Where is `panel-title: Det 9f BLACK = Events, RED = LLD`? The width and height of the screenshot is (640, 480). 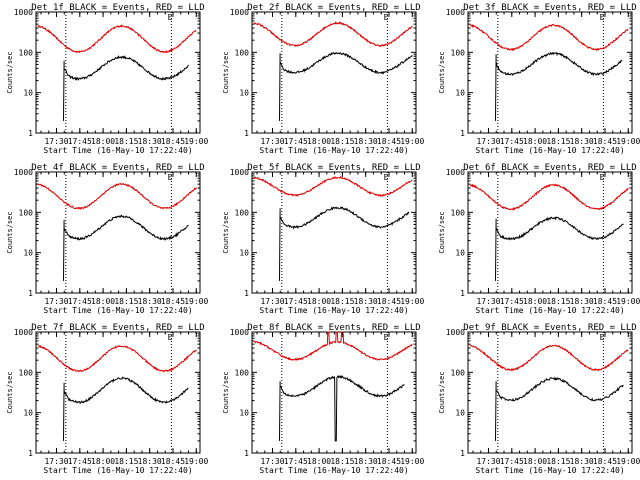 panel-title: Det 9f BLACK = Events, RED = LLD is located at coordinates (549, 328).